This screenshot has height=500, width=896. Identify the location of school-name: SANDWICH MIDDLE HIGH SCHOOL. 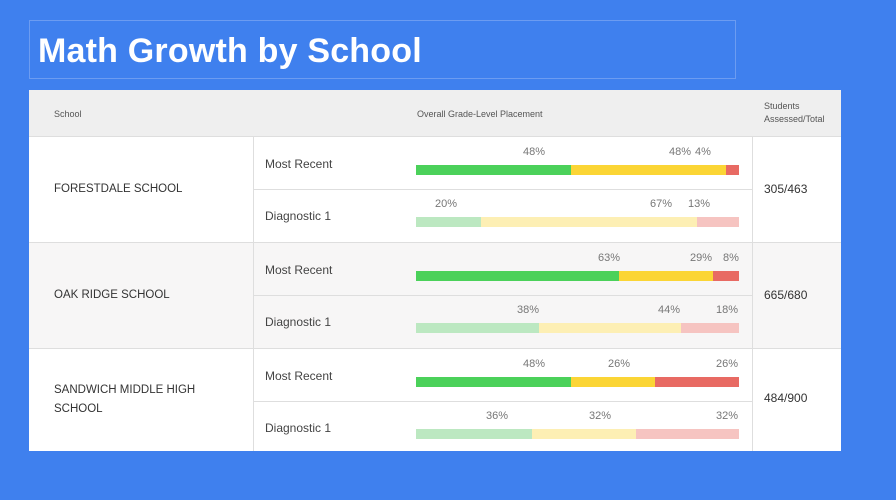
(125, 399).